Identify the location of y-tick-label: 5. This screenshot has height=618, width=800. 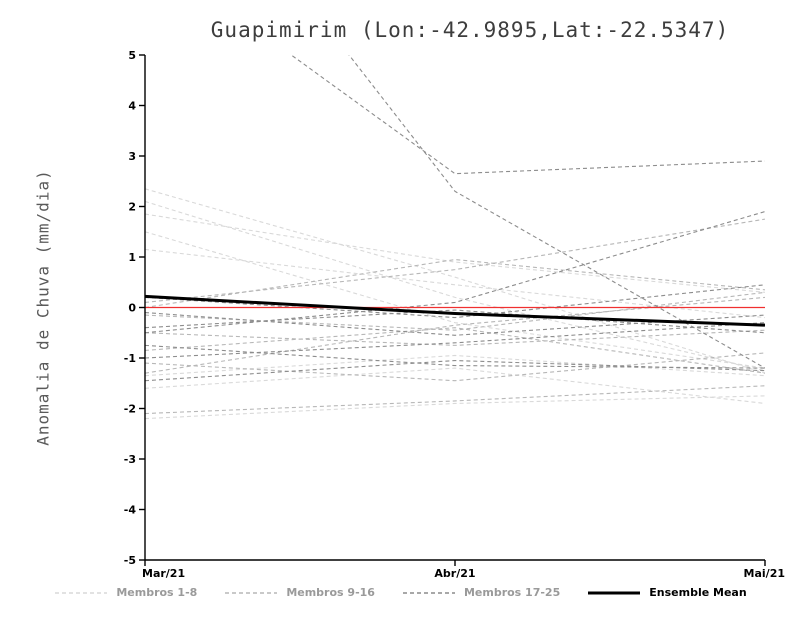
(132, 55).